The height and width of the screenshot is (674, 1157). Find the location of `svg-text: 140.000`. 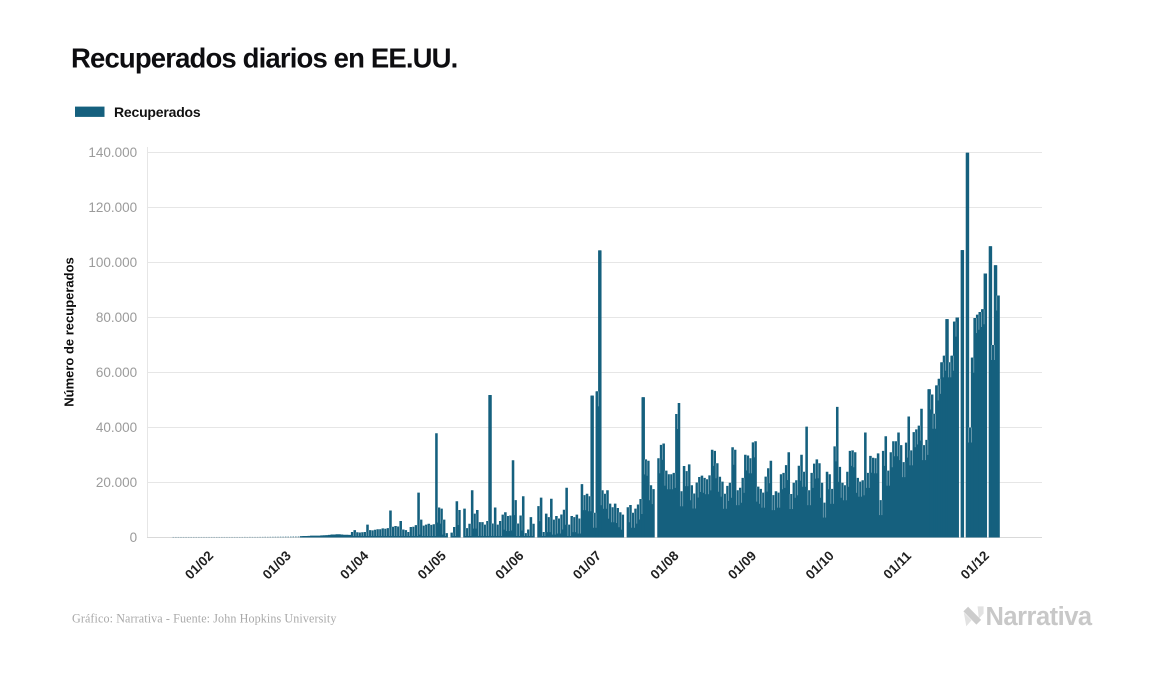

svg-text: 140.000 is located at coordinates (112, 152).